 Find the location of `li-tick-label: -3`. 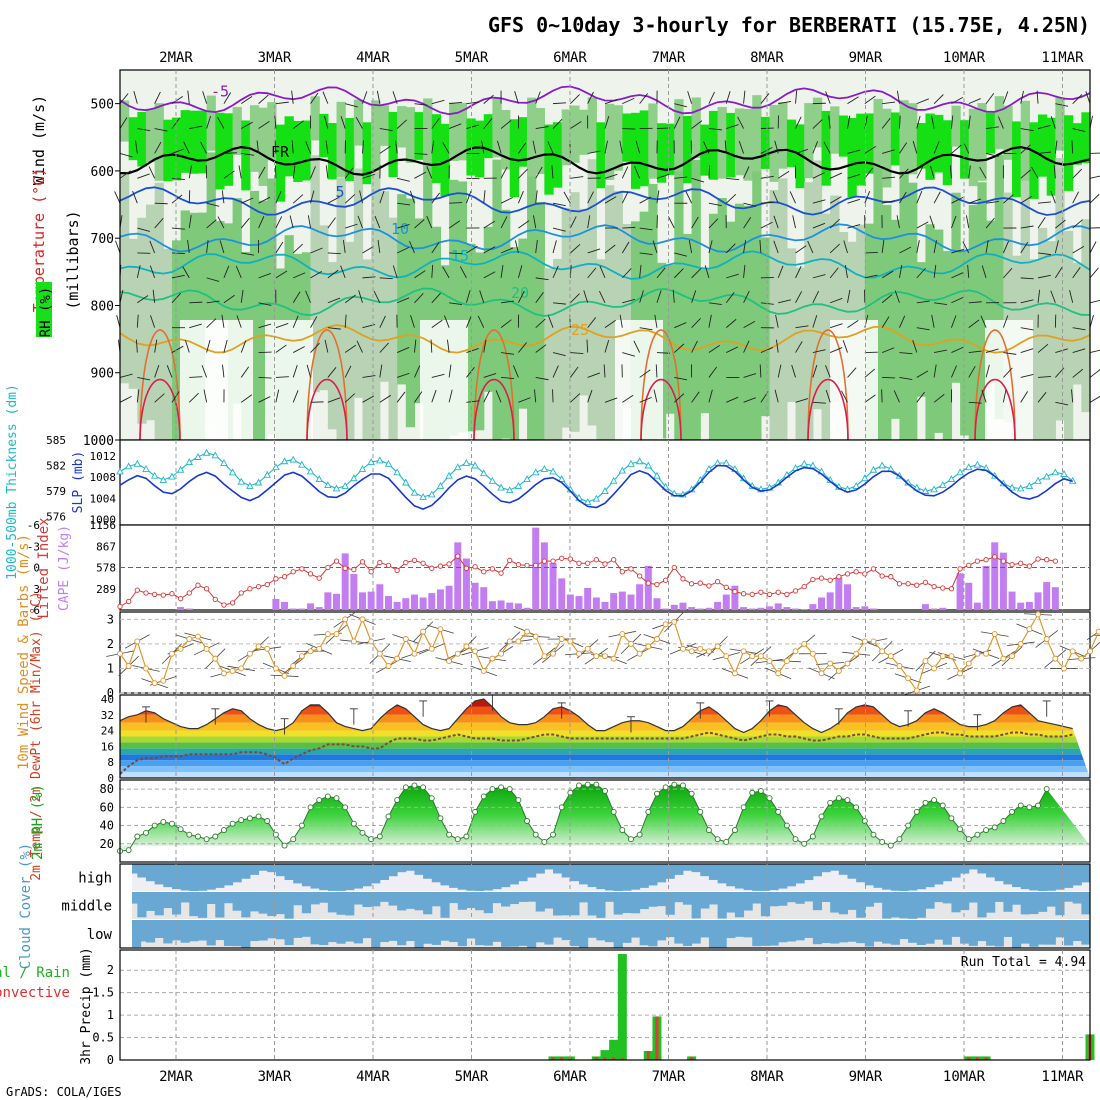

li-tick-label: -3 is located at coordinates (33, 546).